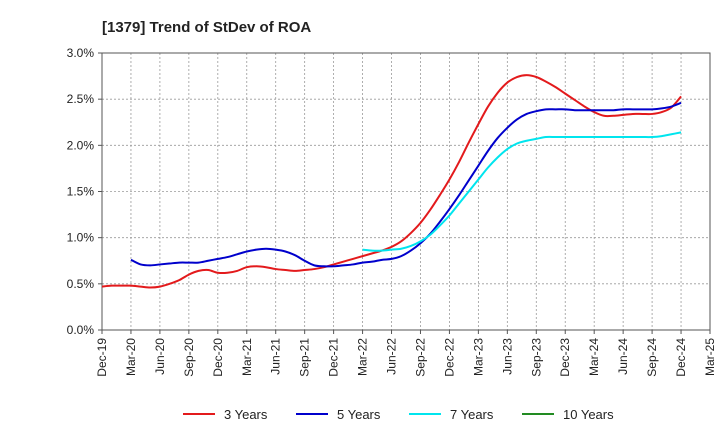 The width and height of the screenshot is (720, 440). Describe the element at coordinates (588, 414) in the screenshot. I see `legend-label-10-years: 10 Years` at that location.